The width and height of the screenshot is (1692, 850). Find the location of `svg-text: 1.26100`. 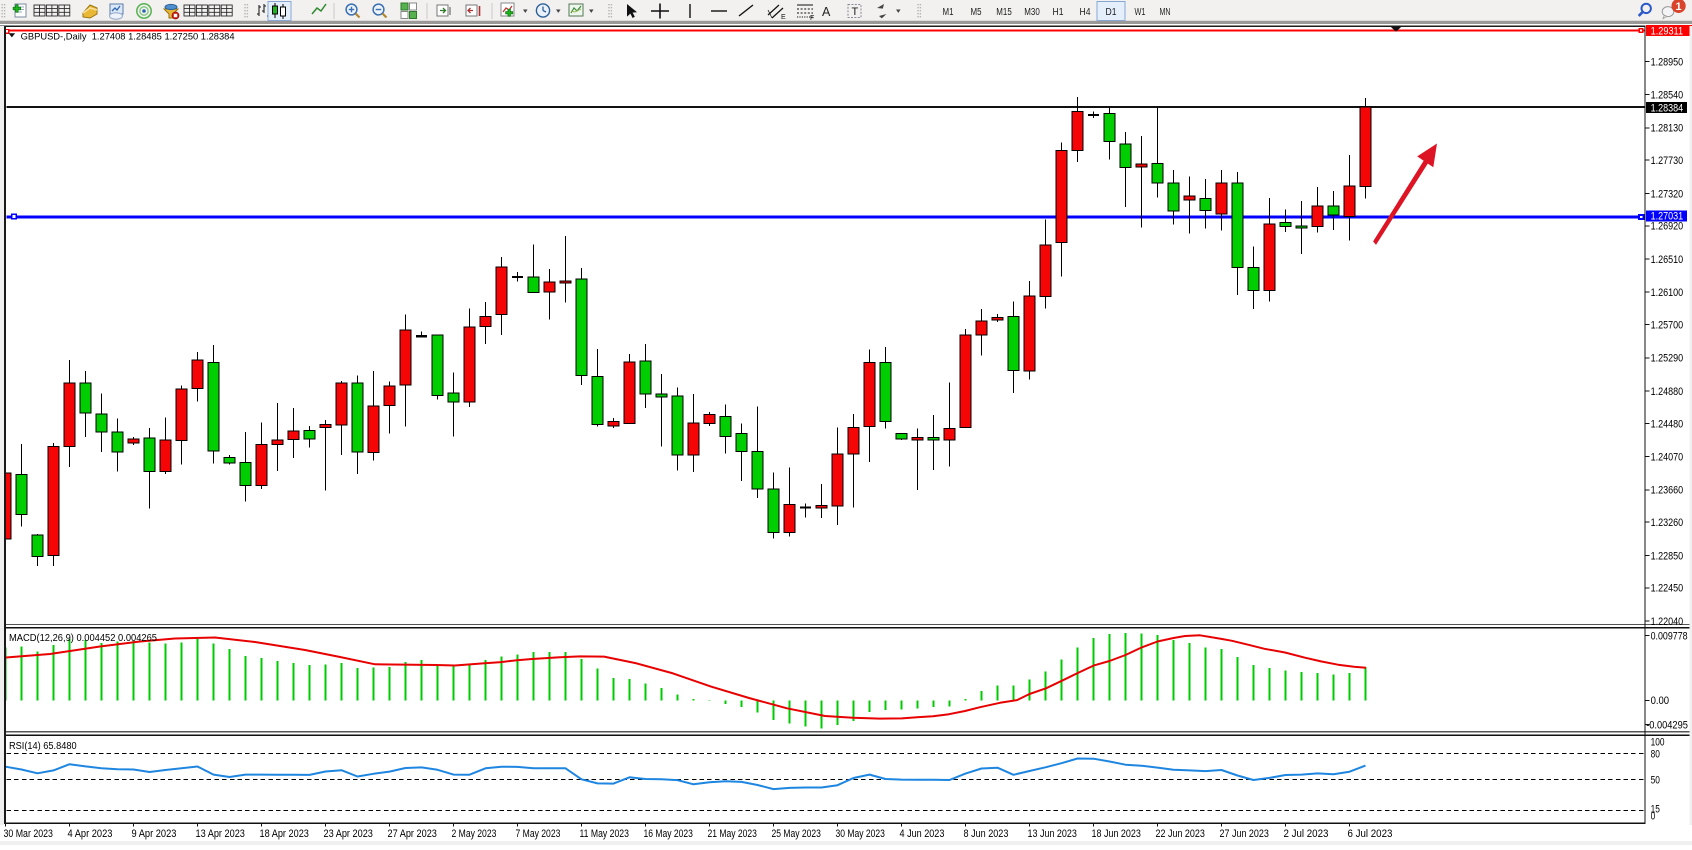

svg-text: 1.26100 is located at coordinates (1667, 293).